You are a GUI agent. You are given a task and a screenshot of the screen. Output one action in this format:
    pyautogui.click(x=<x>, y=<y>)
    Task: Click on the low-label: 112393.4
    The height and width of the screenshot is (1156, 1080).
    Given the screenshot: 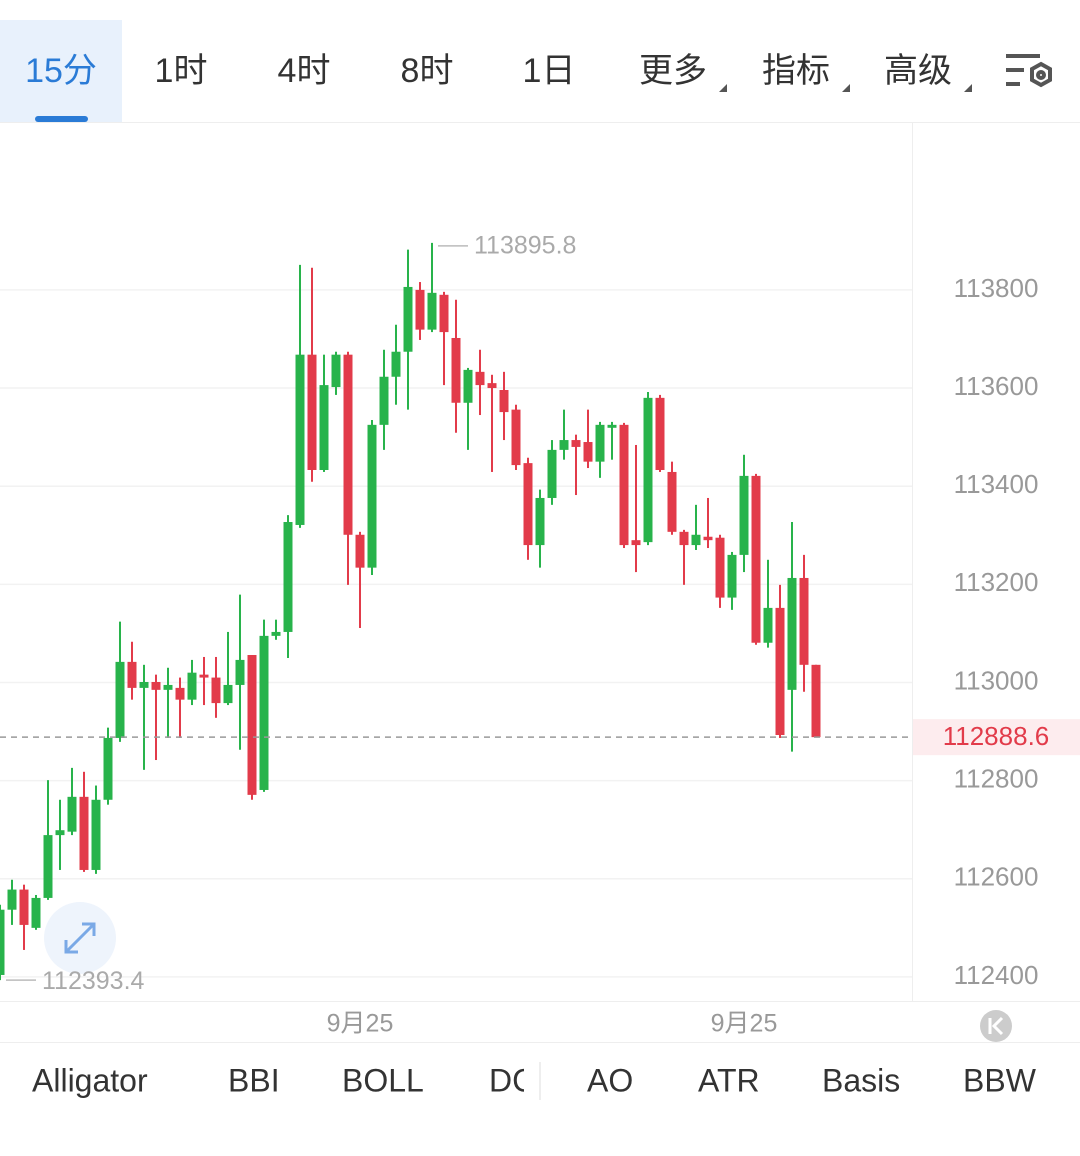 What is the action you would take?
    pyautogui.click(x=93, y=981)
    